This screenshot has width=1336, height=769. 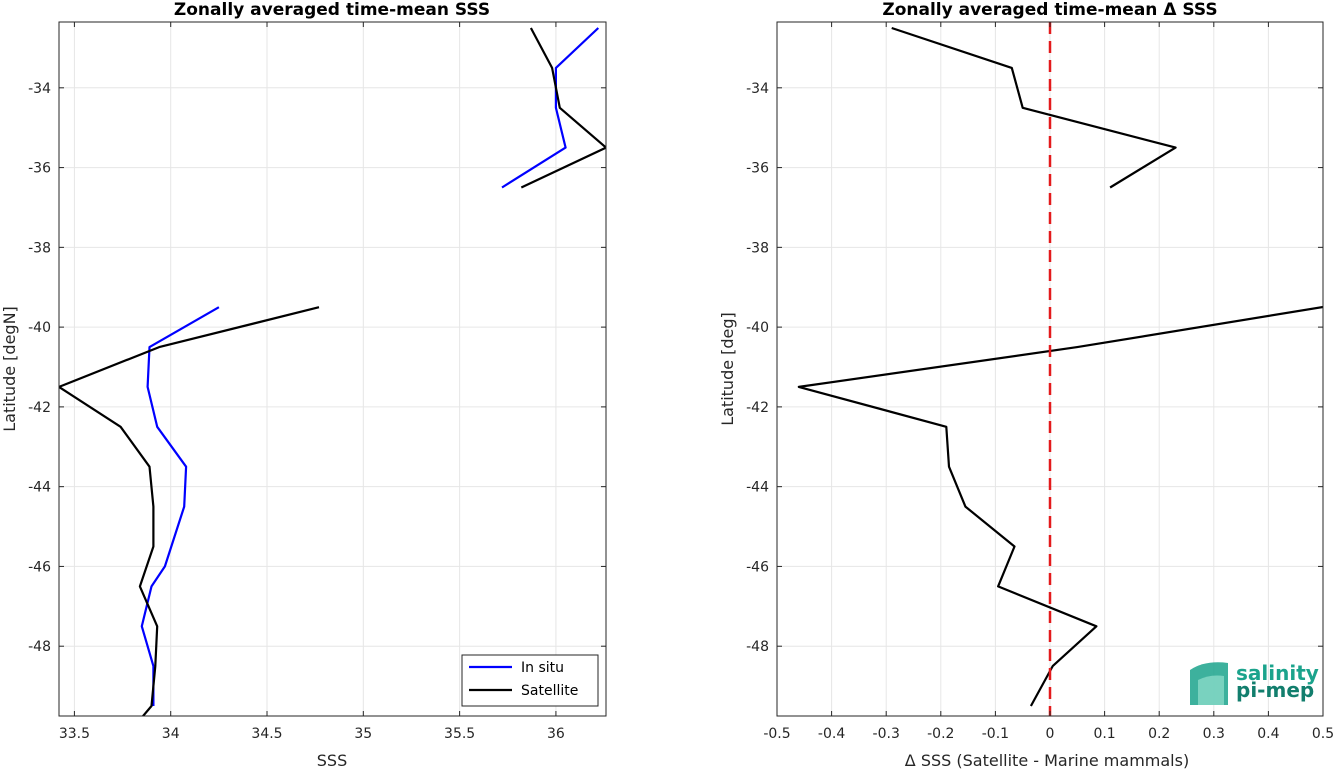 I want to click on salinity-pimep-logo: salinity pi-mep, so click(x=1254, y=683).